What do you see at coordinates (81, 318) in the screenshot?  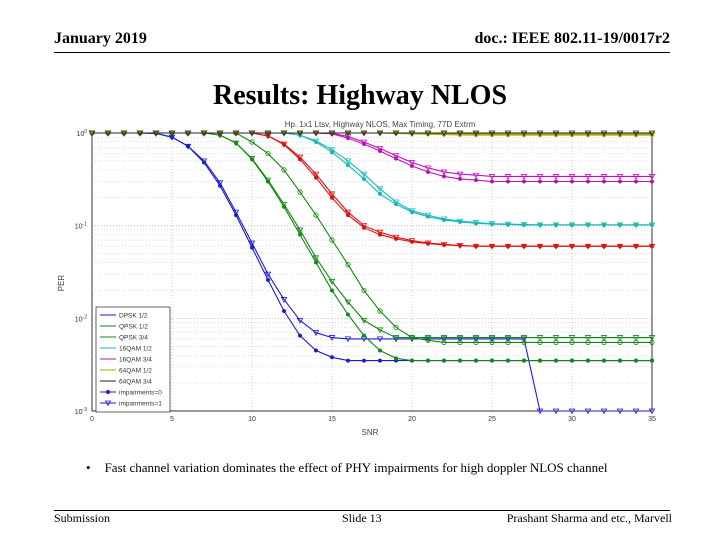 I see `y-tick-label: 10⁻²` at bounding box center [81, 318].